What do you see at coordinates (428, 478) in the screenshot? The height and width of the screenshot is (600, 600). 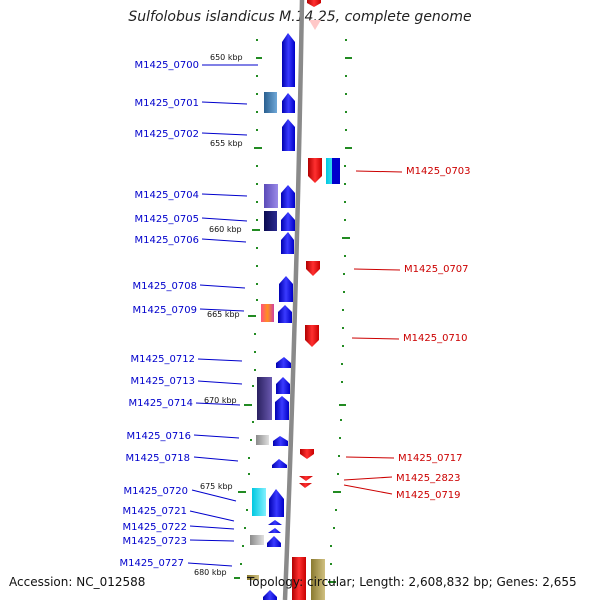 I see `gene-label-2823: M1425_2823` at bounding box center [428, 478].